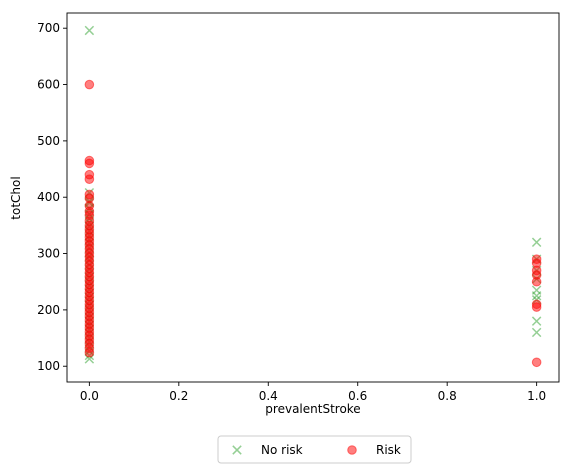  Describe the element at coordinates (48, 85) in the screenshot. I see `y-tick-label: 600` at that location.